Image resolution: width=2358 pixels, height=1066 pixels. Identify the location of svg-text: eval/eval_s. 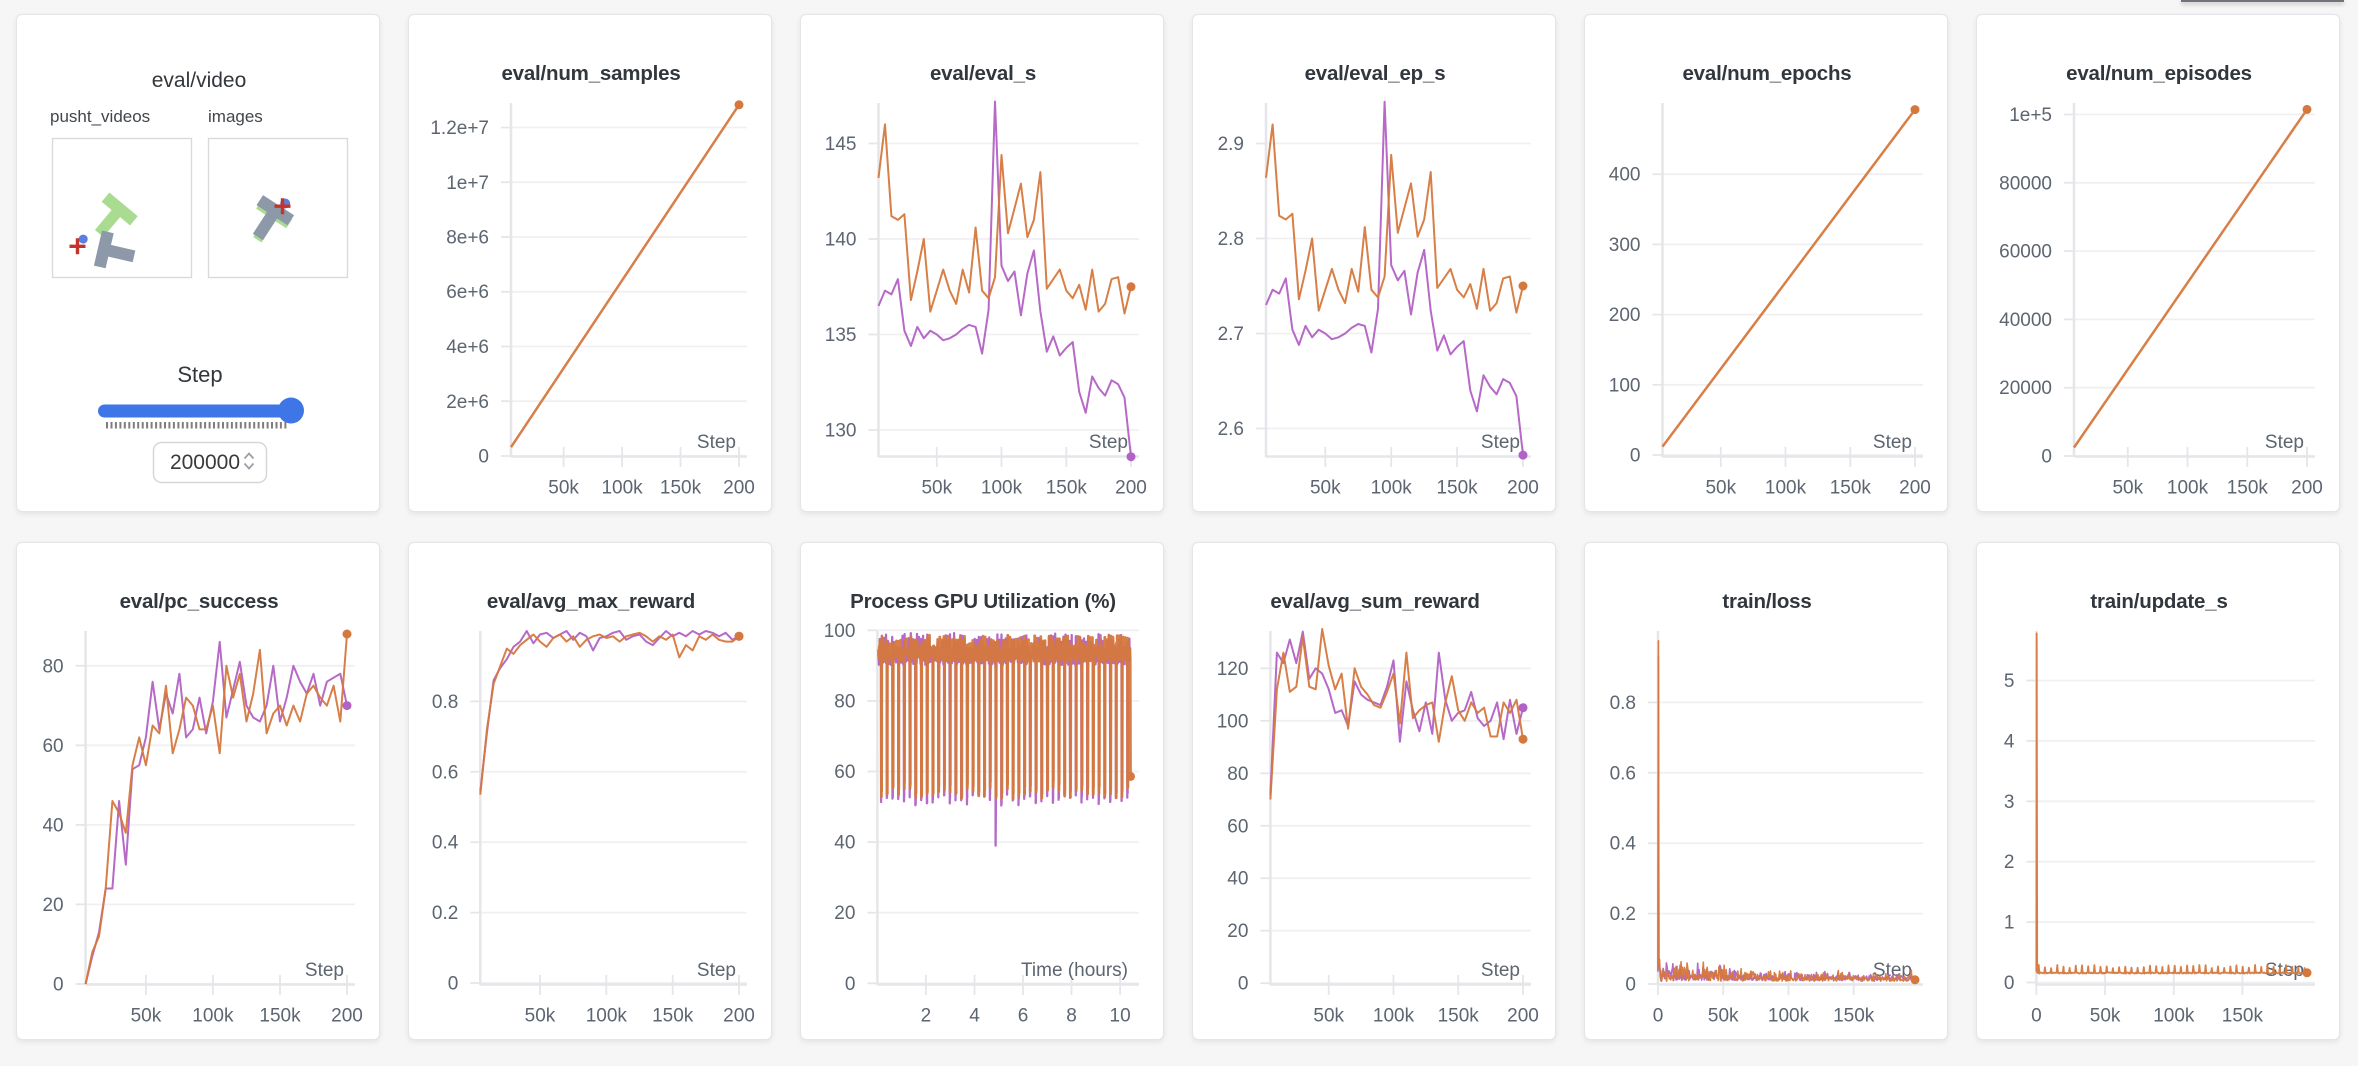
(983, 73).